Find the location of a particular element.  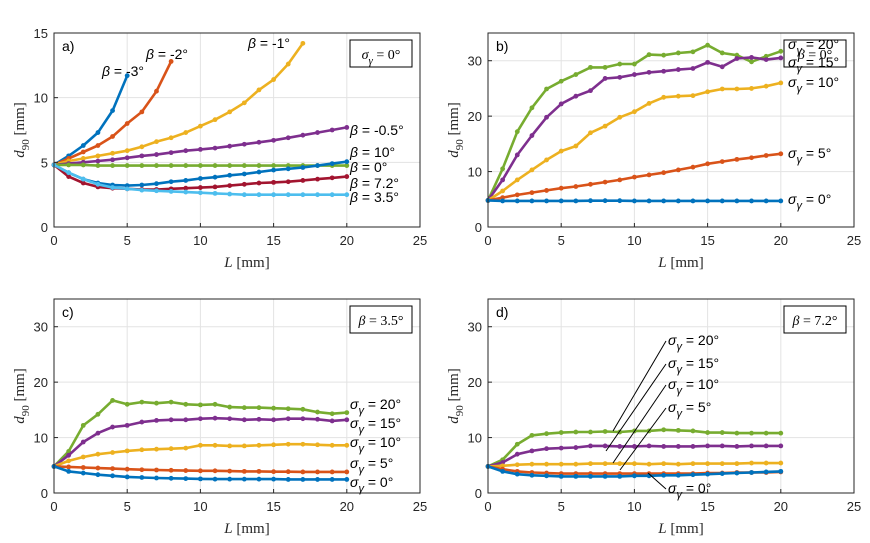

x-tick-label: 5 is located at coordinates (561, 240).